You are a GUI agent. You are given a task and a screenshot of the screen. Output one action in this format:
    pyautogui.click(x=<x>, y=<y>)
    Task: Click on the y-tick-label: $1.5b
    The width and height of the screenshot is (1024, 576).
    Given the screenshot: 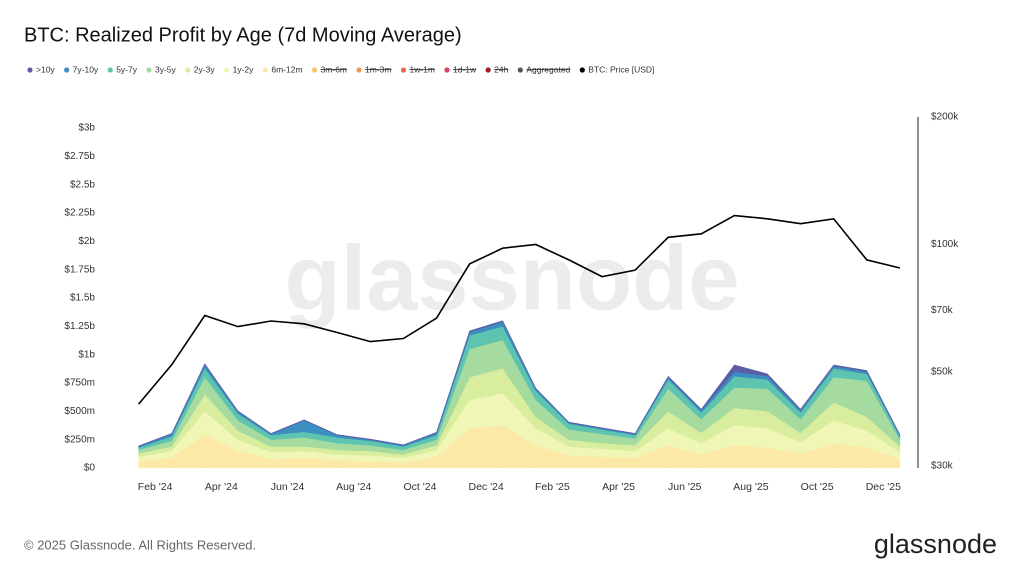 What is the action you would take?
    pyautogui.click(x=82, y=298)
    